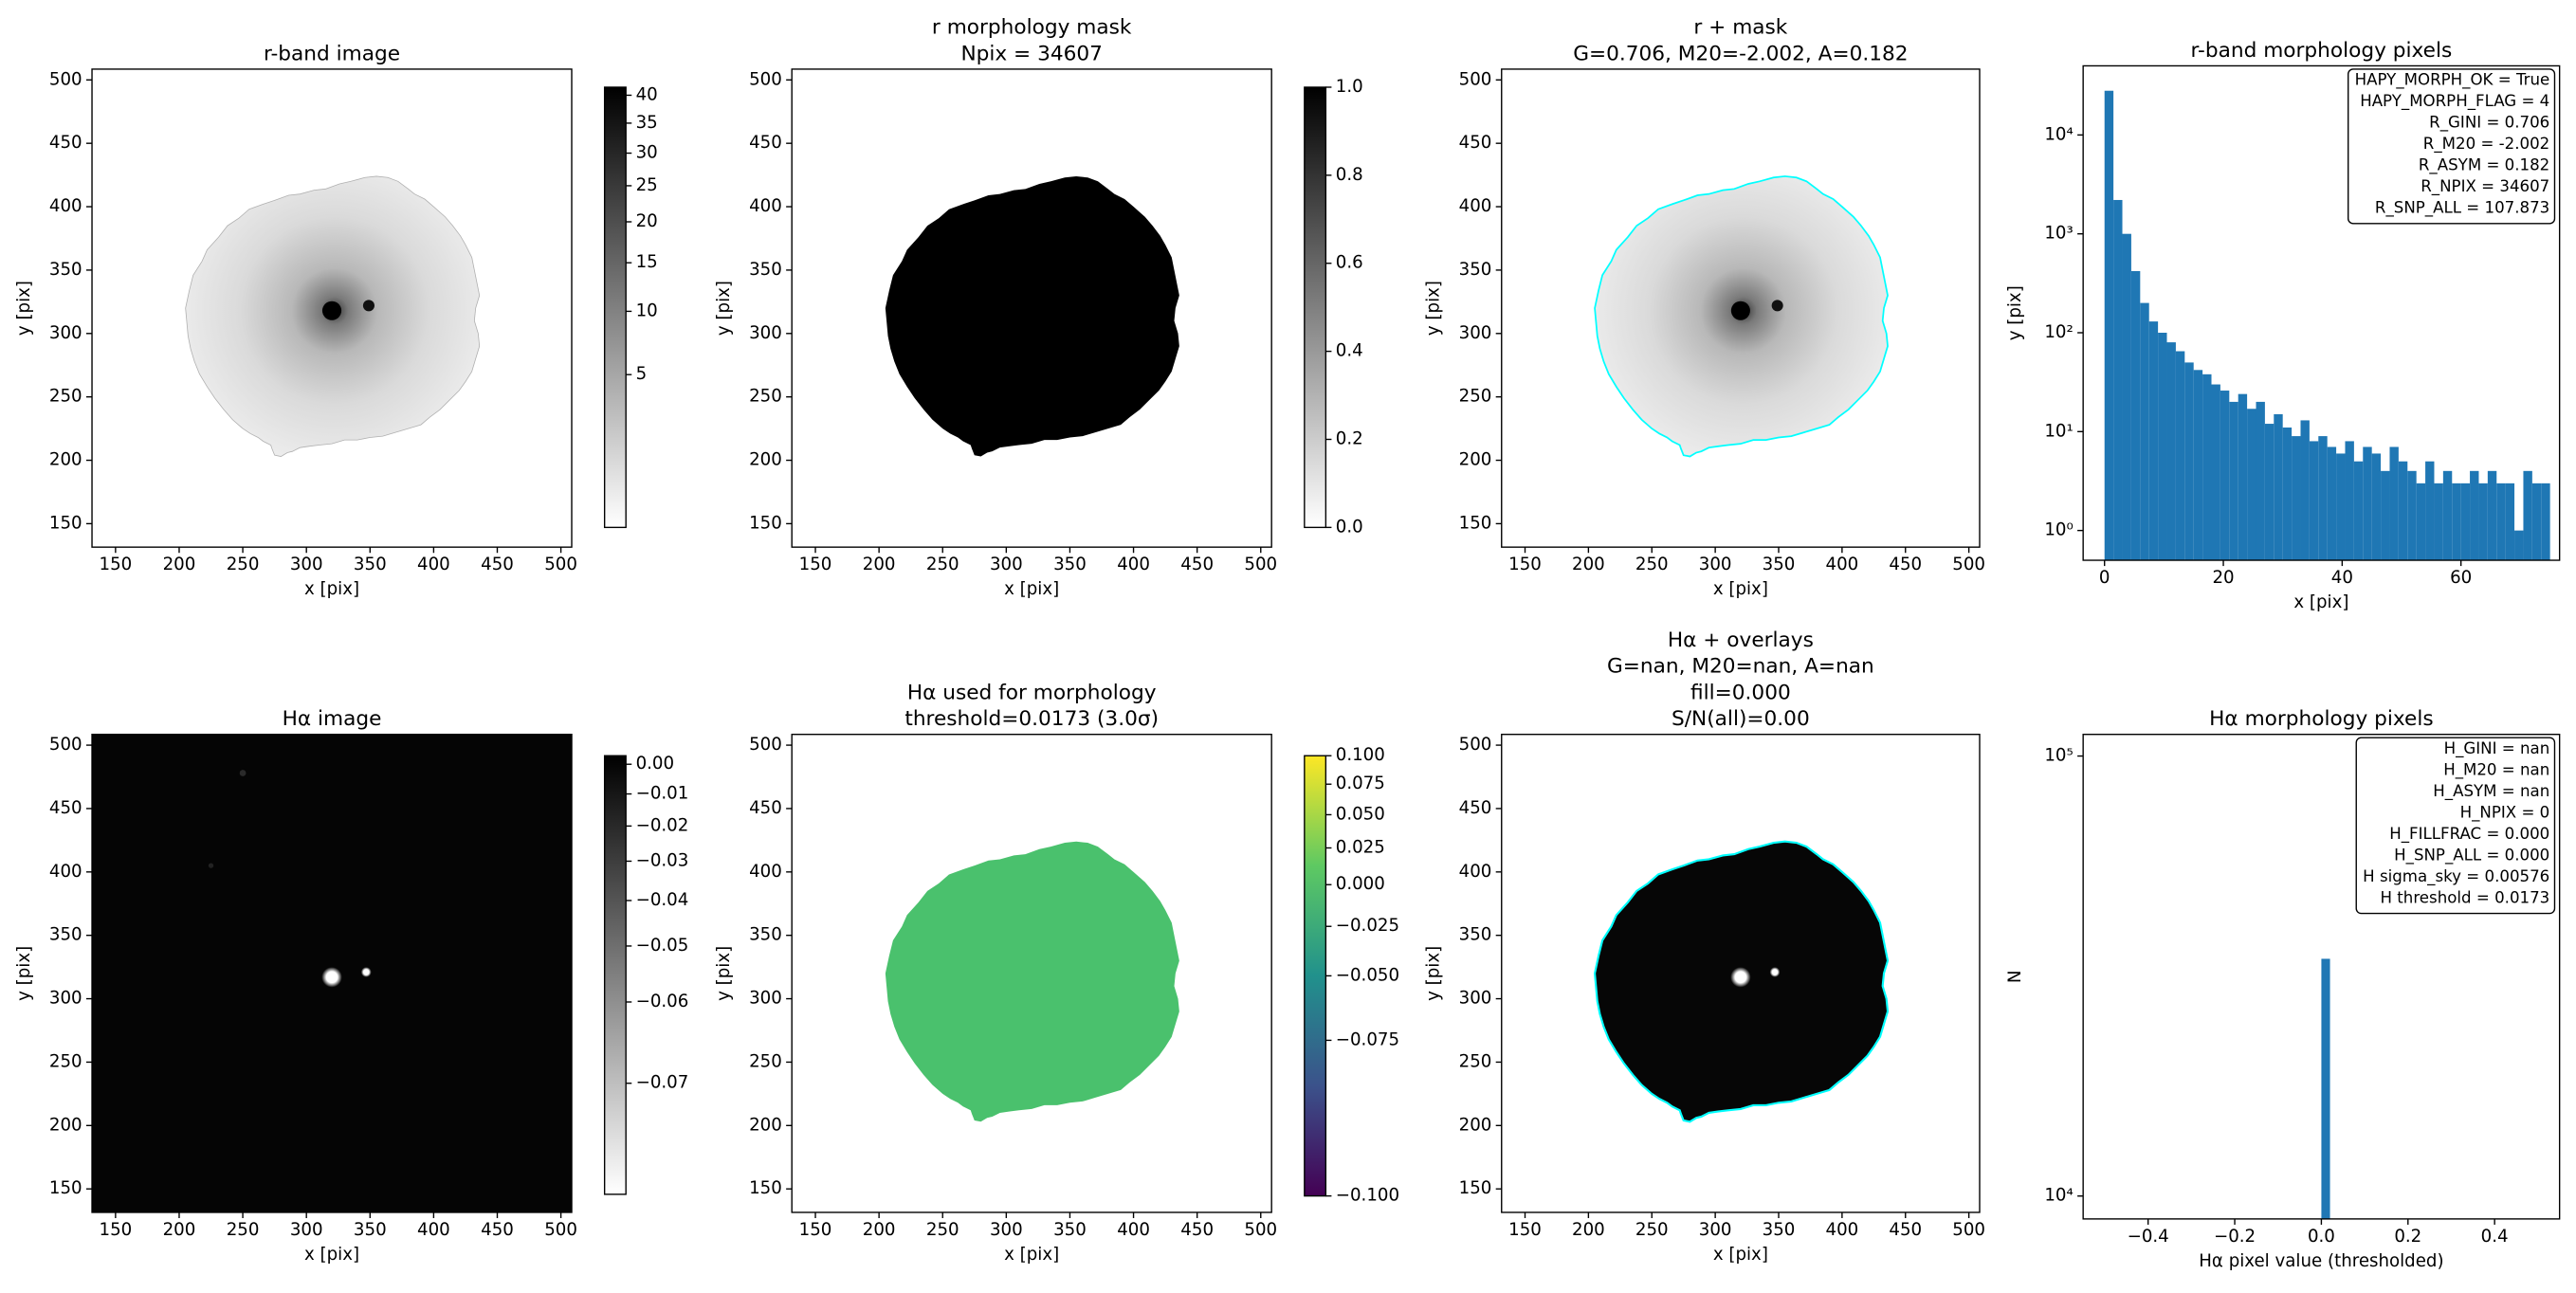  I want to click on colorbar-tick-label: 30, so click(647, 153).